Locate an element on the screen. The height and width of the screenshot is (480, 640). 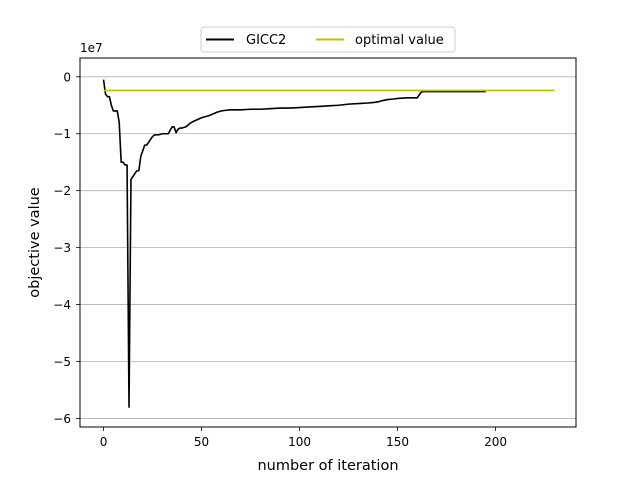
y-axis-title: objective value is located at coordinates (35, 242).